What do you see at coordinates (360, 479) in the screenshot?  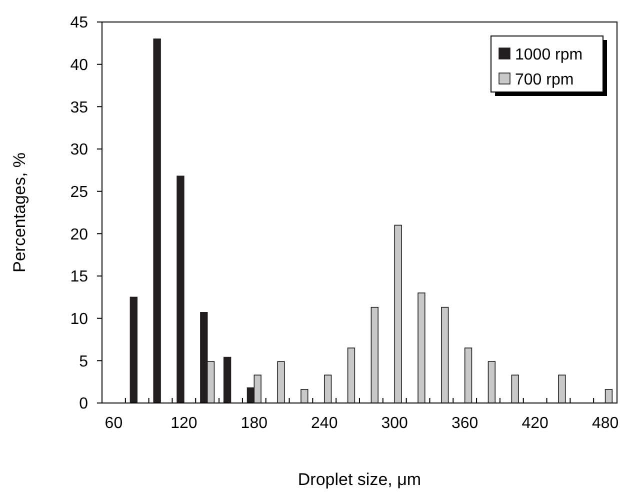 I see `x-axis-title: Droplet size, μm` at bounding box center [360, 479].